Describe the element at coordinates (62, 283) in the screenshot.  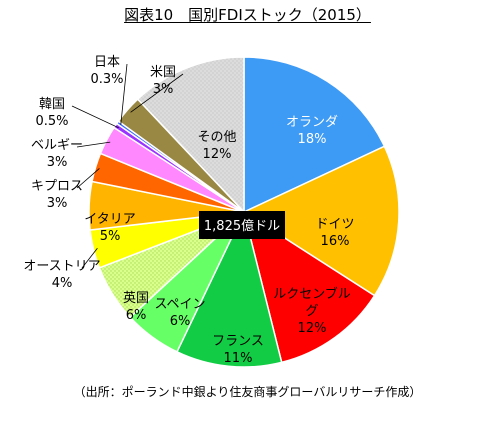
I see `slice-value-label: 4%` at that location.